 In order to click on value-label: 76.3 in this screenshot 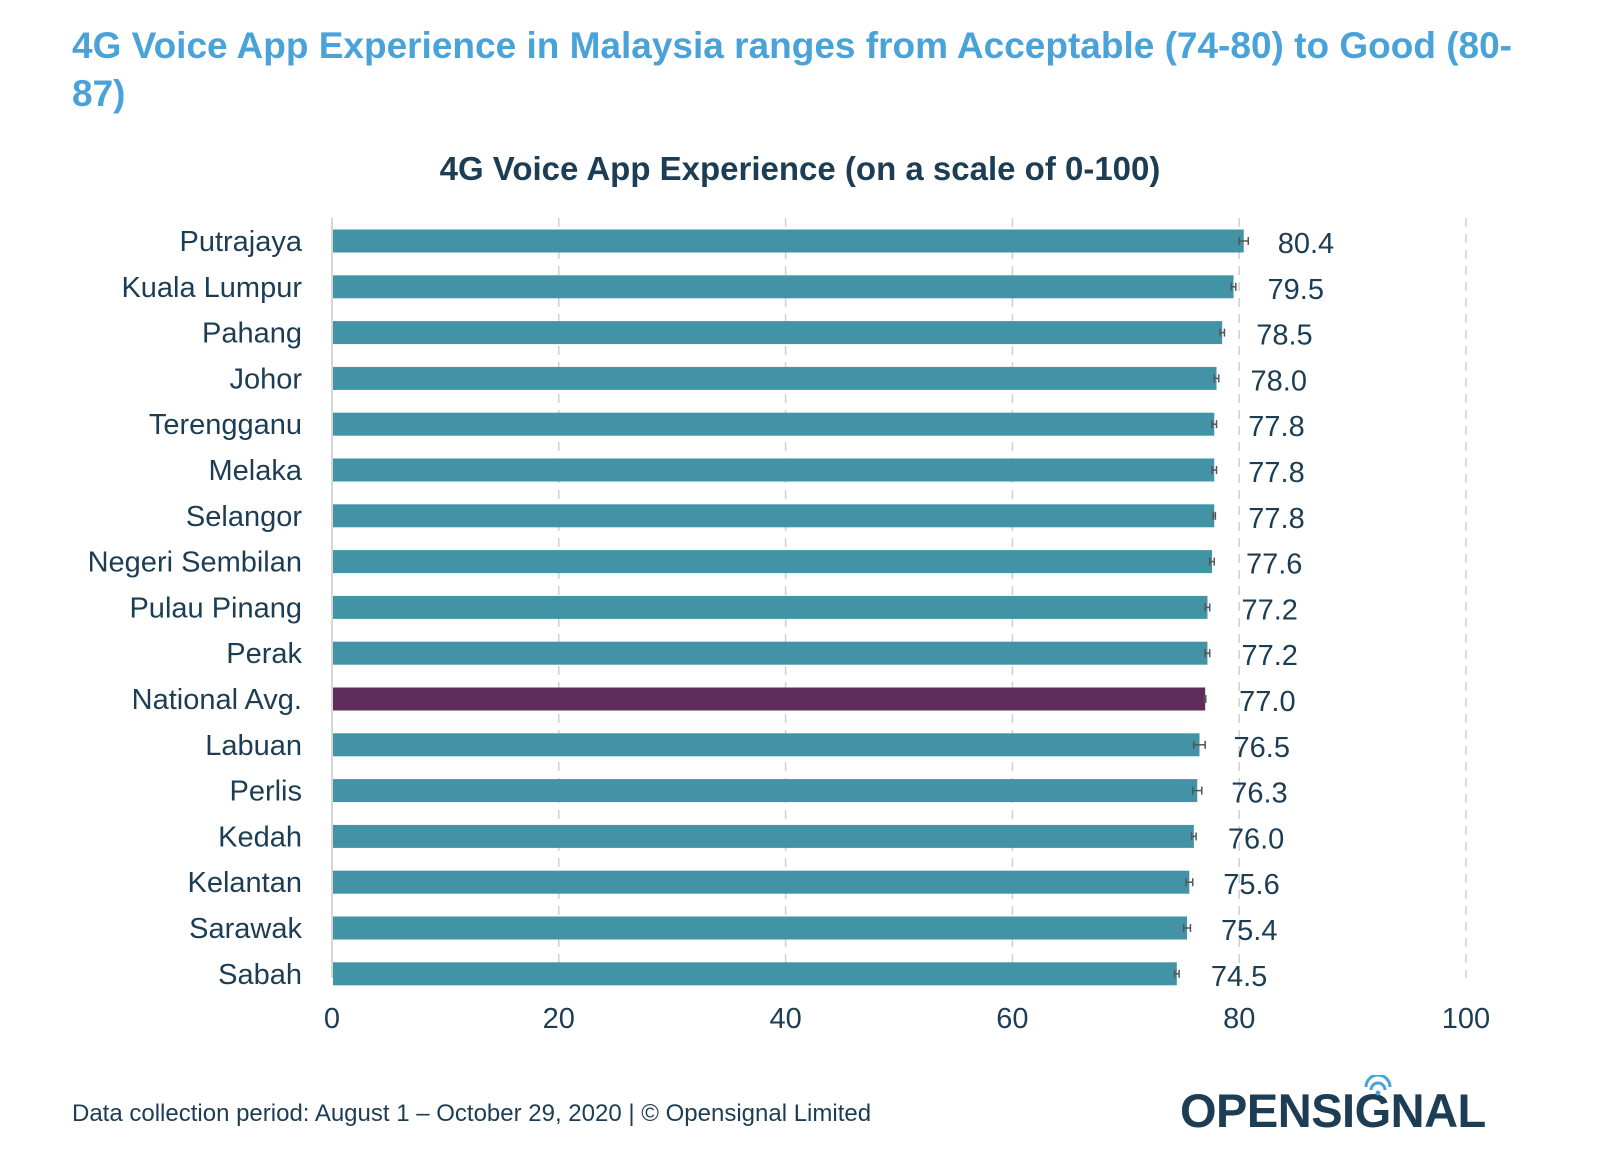, I will do `click(1259, 794)`.